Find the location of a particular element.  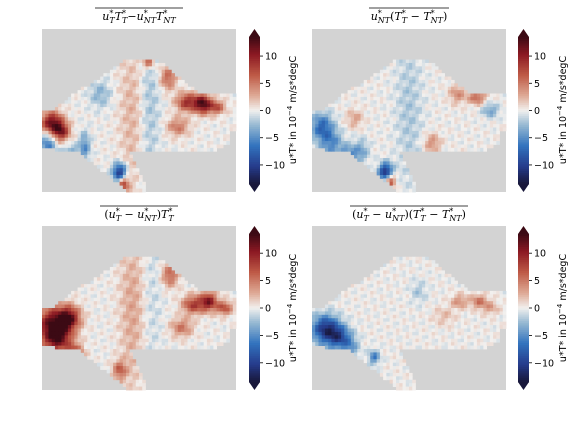

colorbar: 1050−5−10 is located at coordinates (267, 110).